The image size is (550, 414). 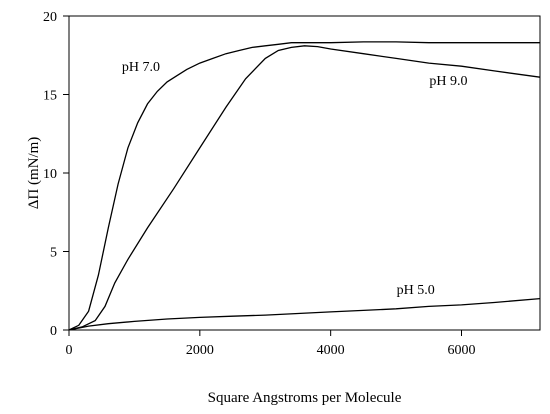 What do you see at coordinates (141, 67) in the screenshot?
I see `series-label: pH 7.0` at bounding box center [141, 67].